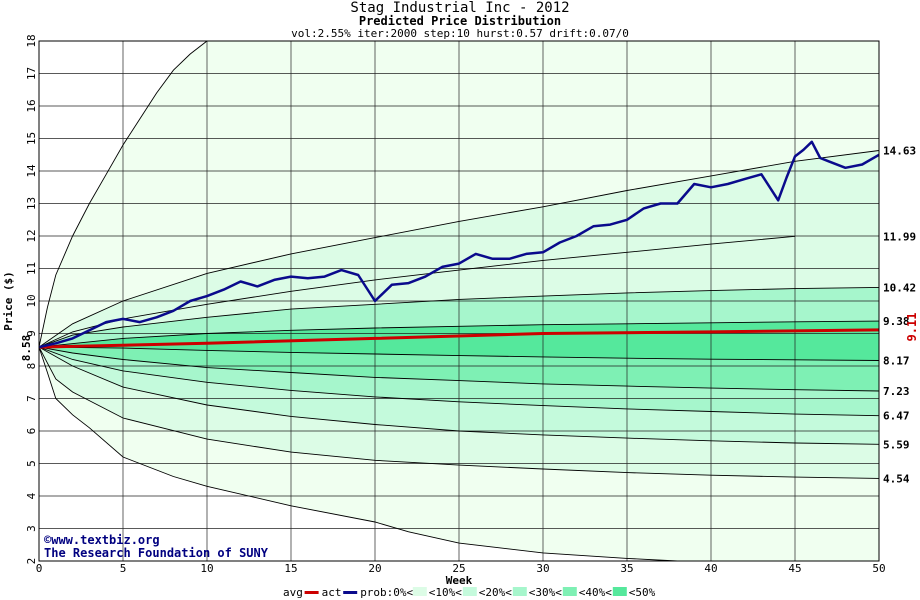 The height and width of the screenshot is (600, 920). I want to click on x-tick-label: 10, so click(206, 568).